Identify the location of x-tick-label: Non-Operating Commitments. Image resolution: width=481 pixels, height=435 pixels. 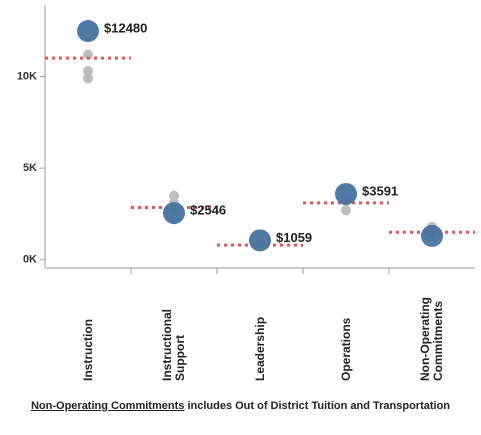
(431, 339).